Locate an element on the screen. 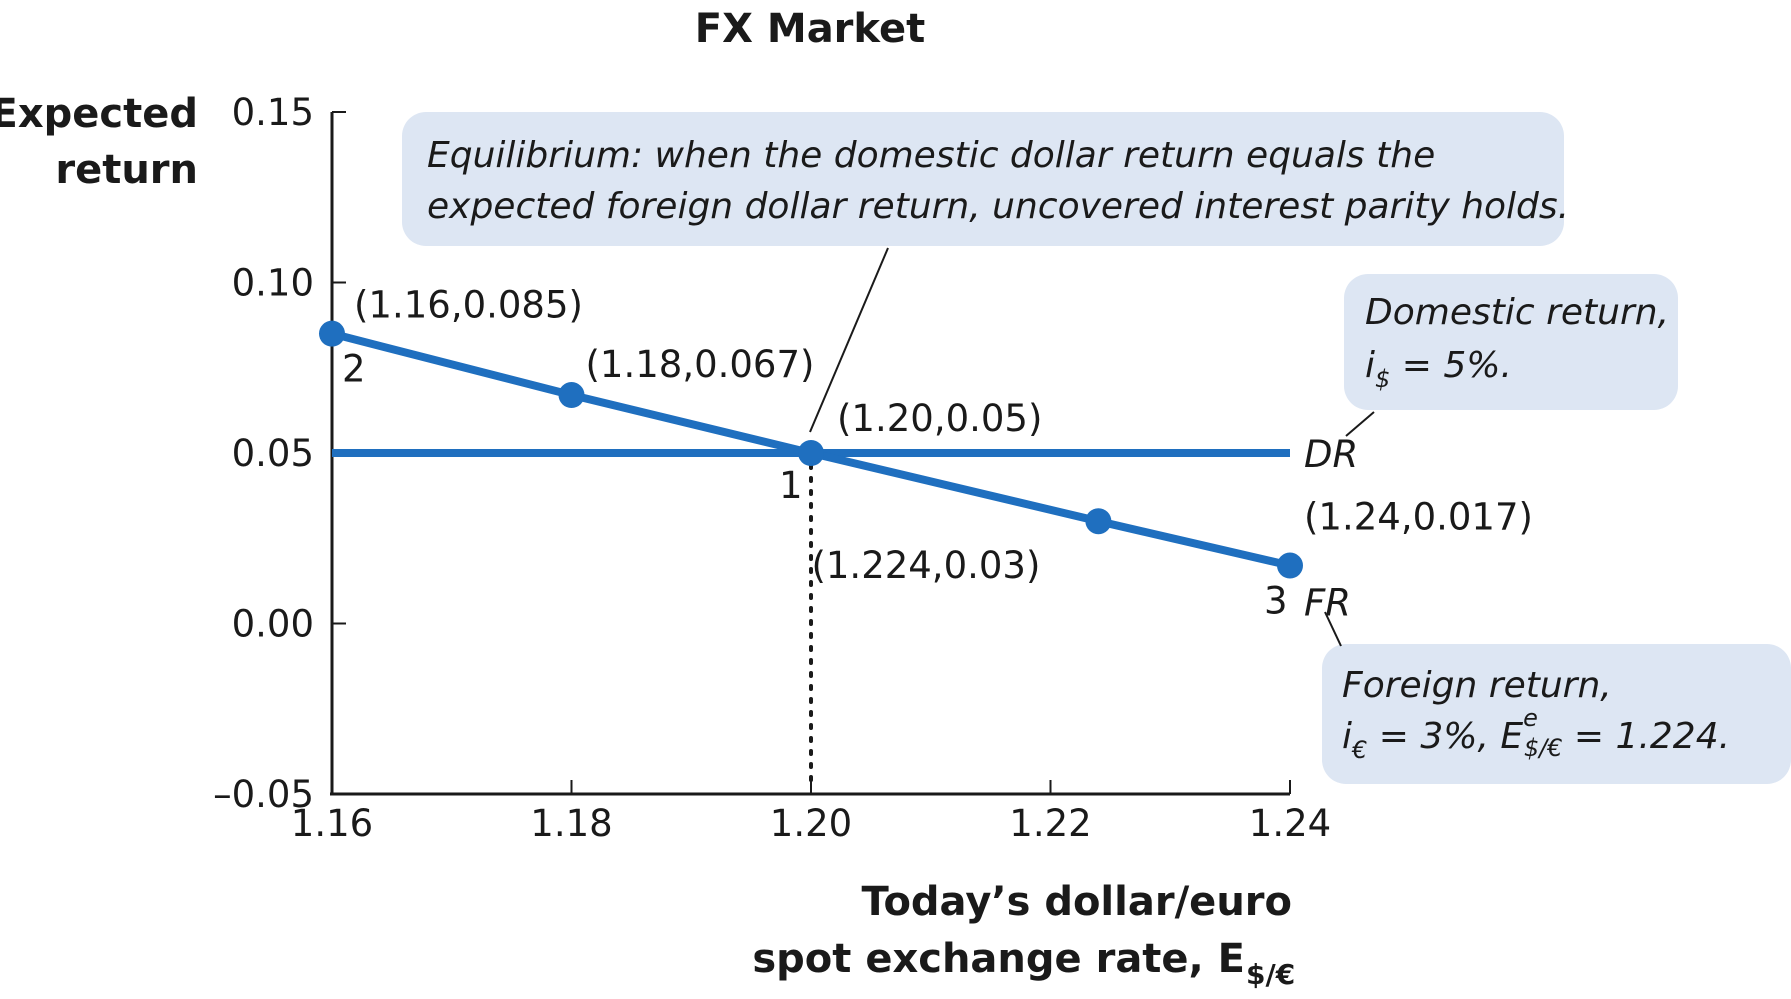  y-tick-label: 0.00 is located at coordinates (273, 624).